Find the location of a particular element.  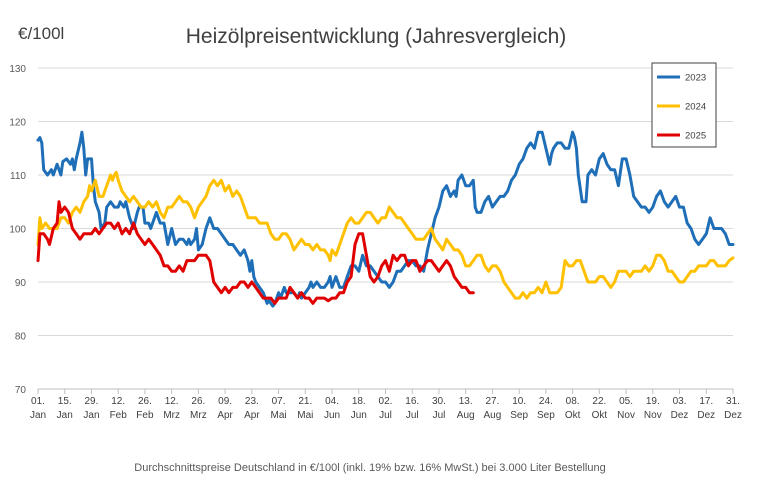

y-unit-label: €/100l is located at coordinates (41, 33).